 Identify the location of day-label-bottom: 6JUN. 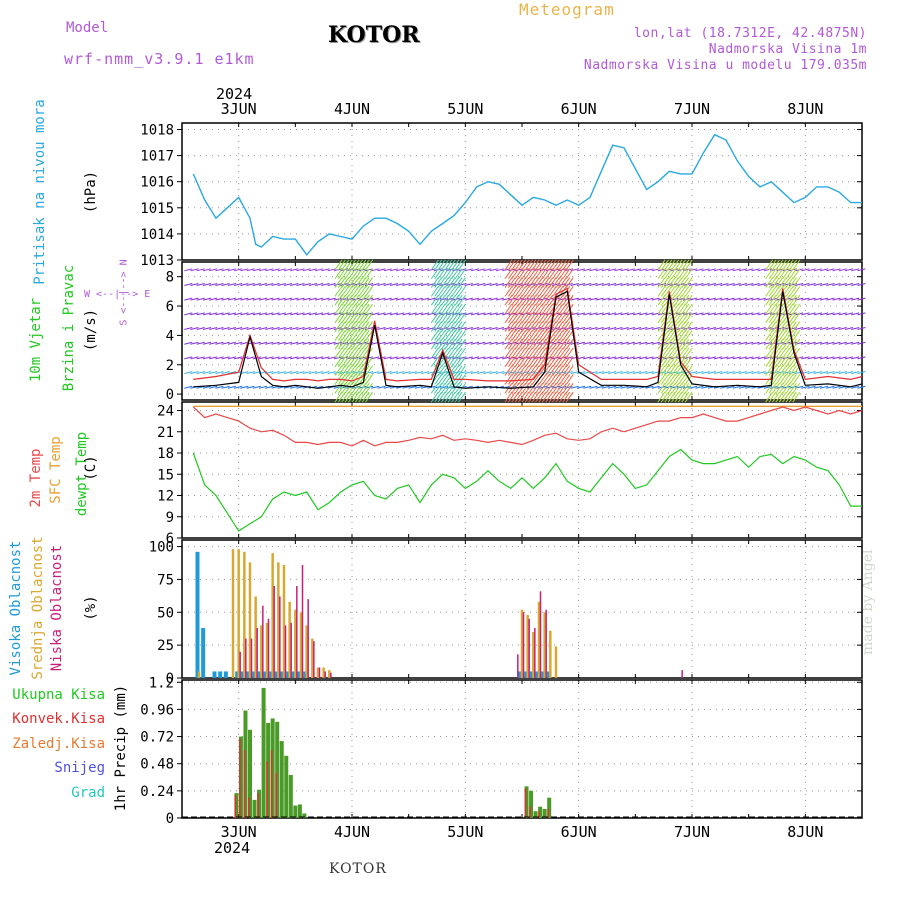
(579, 832).